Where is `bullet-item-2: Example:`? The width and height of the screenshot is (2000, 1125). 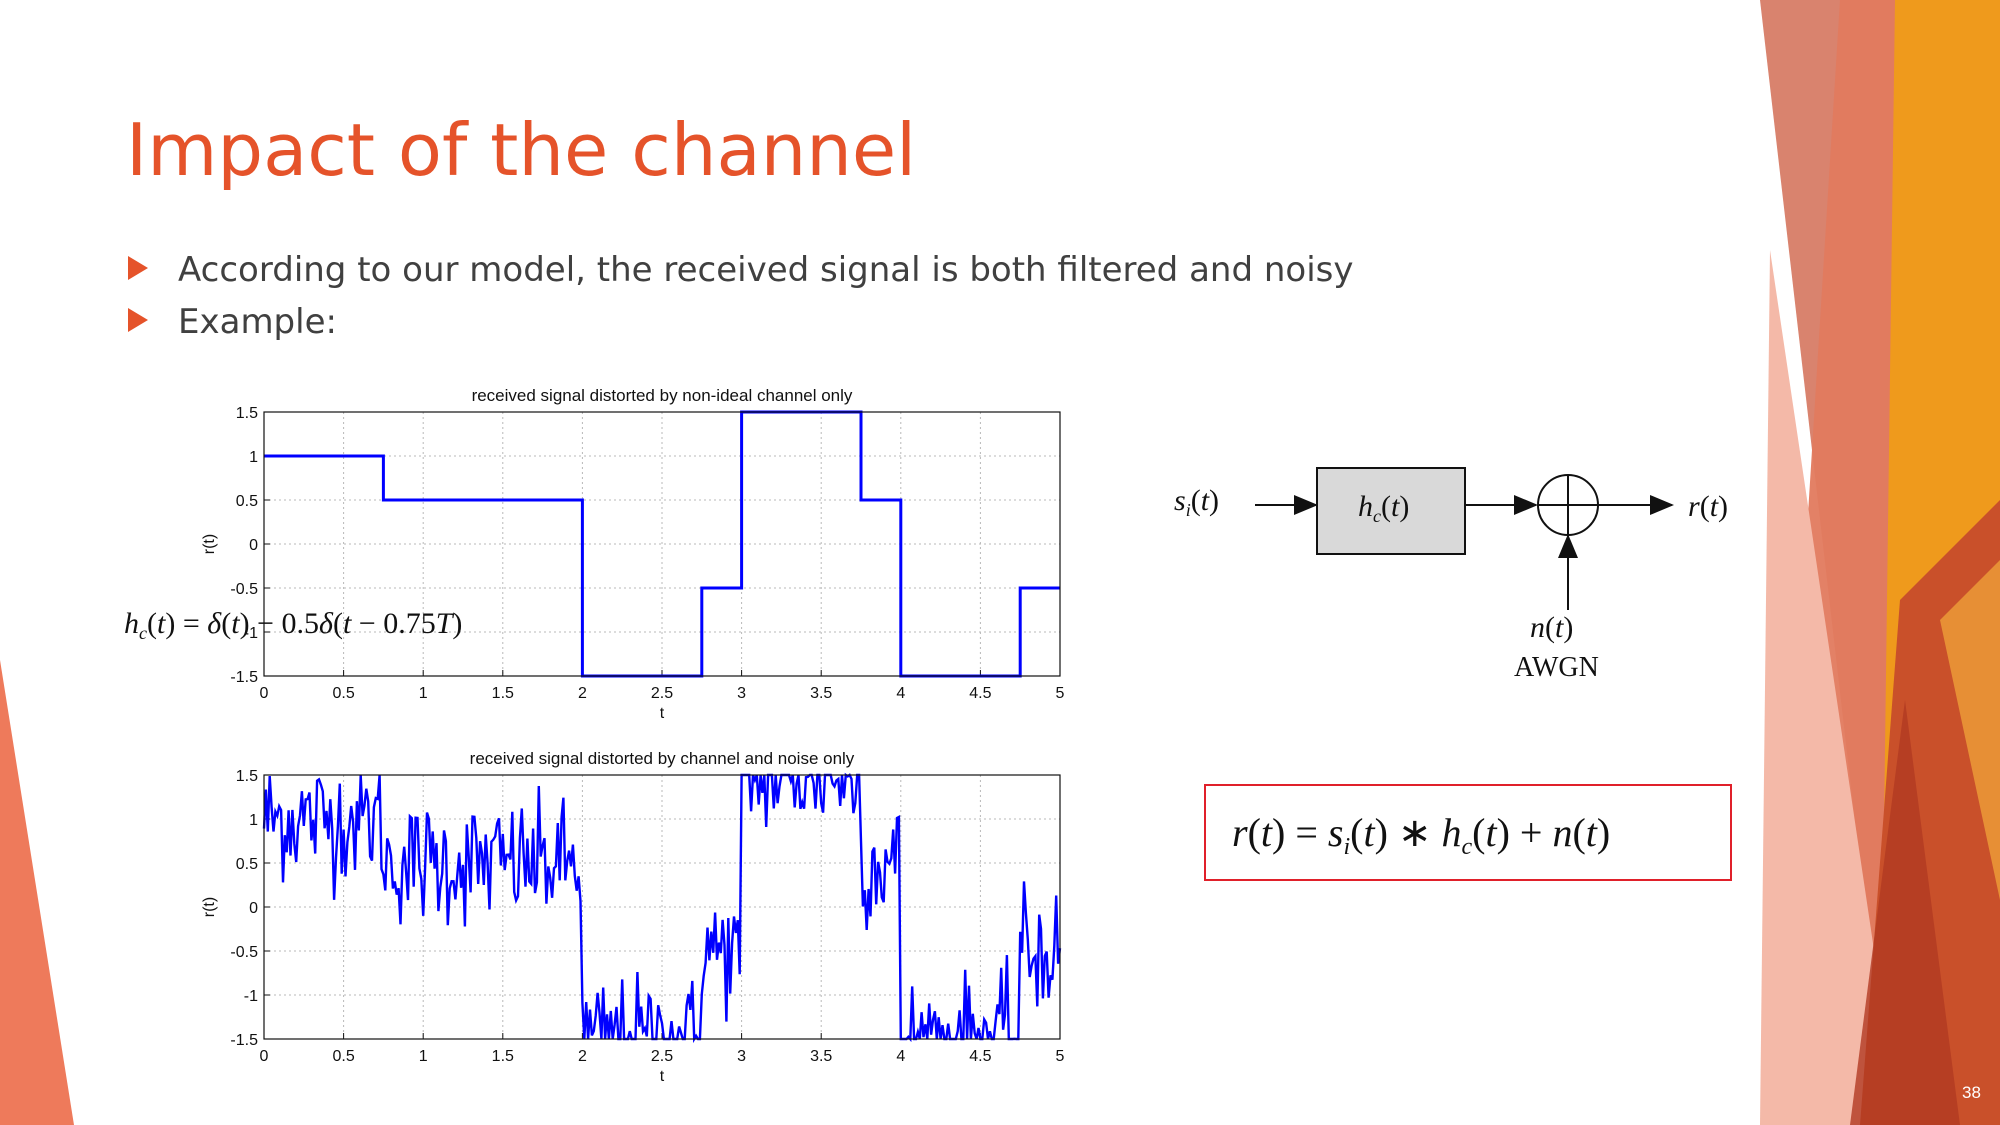
bullet-item-2: Example: is located at coordinates (232, 322).